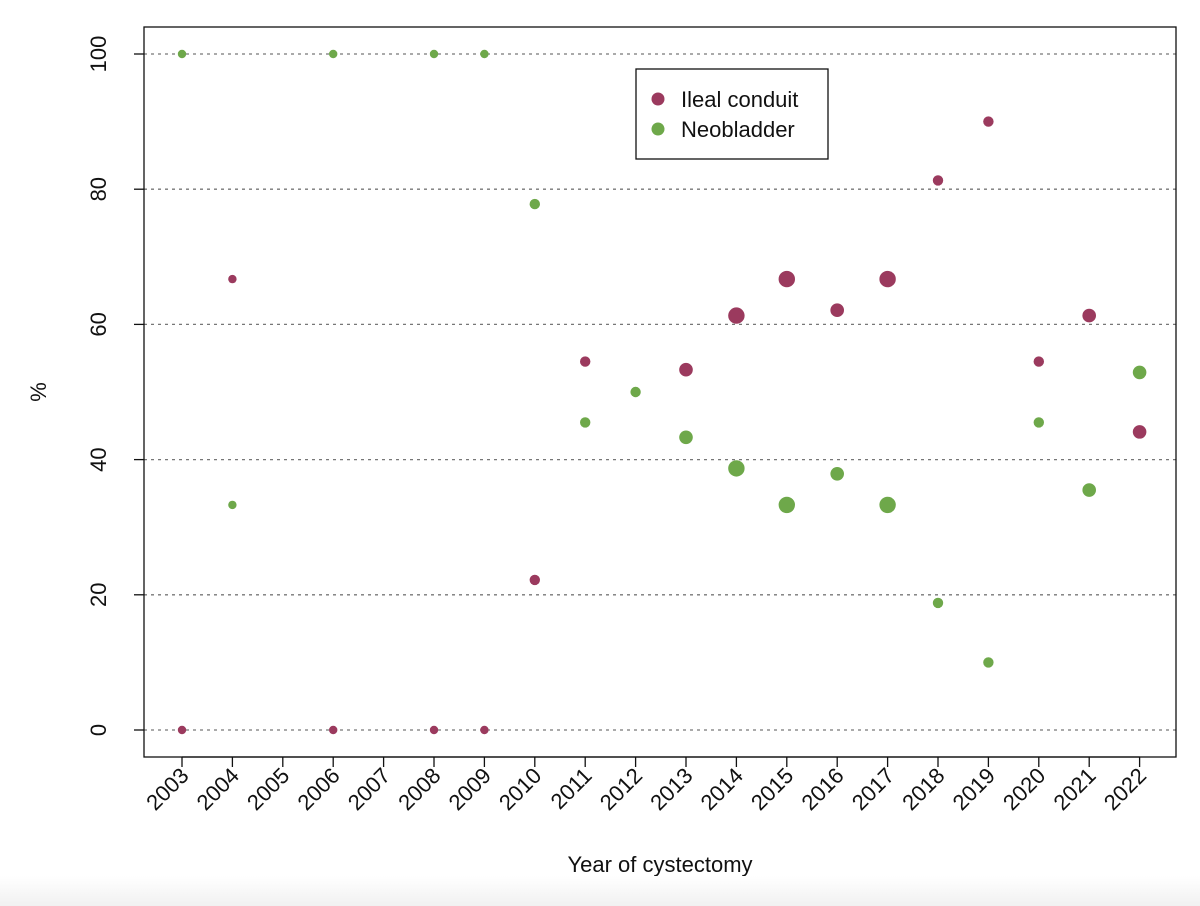  I want to click on point-ileal-conduit-2021, so click(1089, 315).